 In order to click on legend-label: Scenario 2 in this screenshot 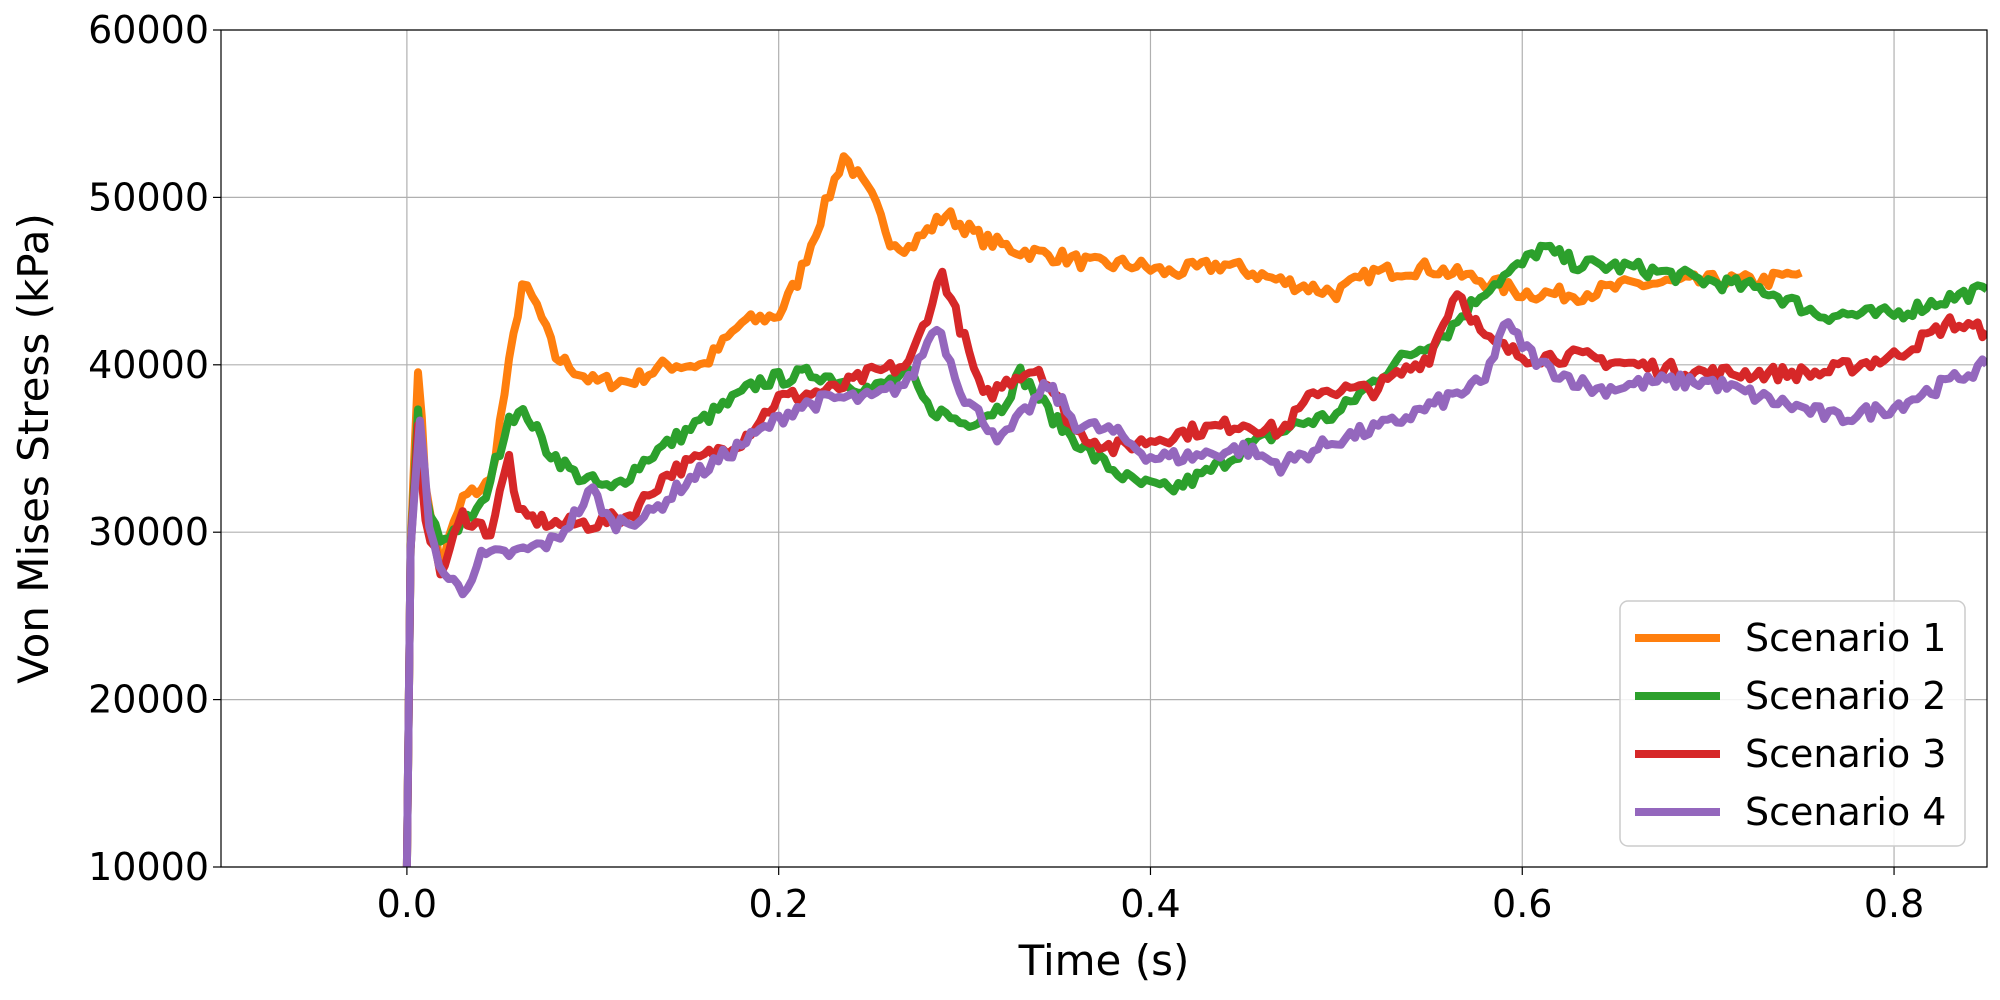, I will do `click(1845, 696)`.